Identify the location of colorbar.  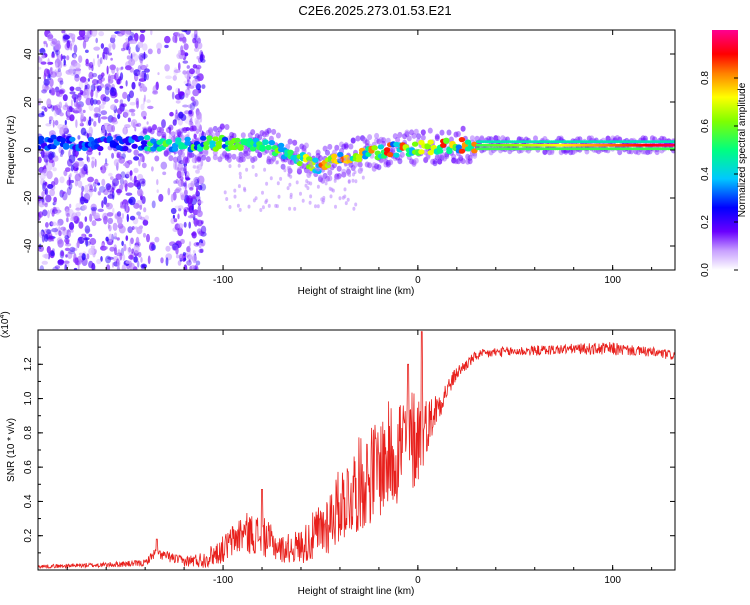
(725, 150).